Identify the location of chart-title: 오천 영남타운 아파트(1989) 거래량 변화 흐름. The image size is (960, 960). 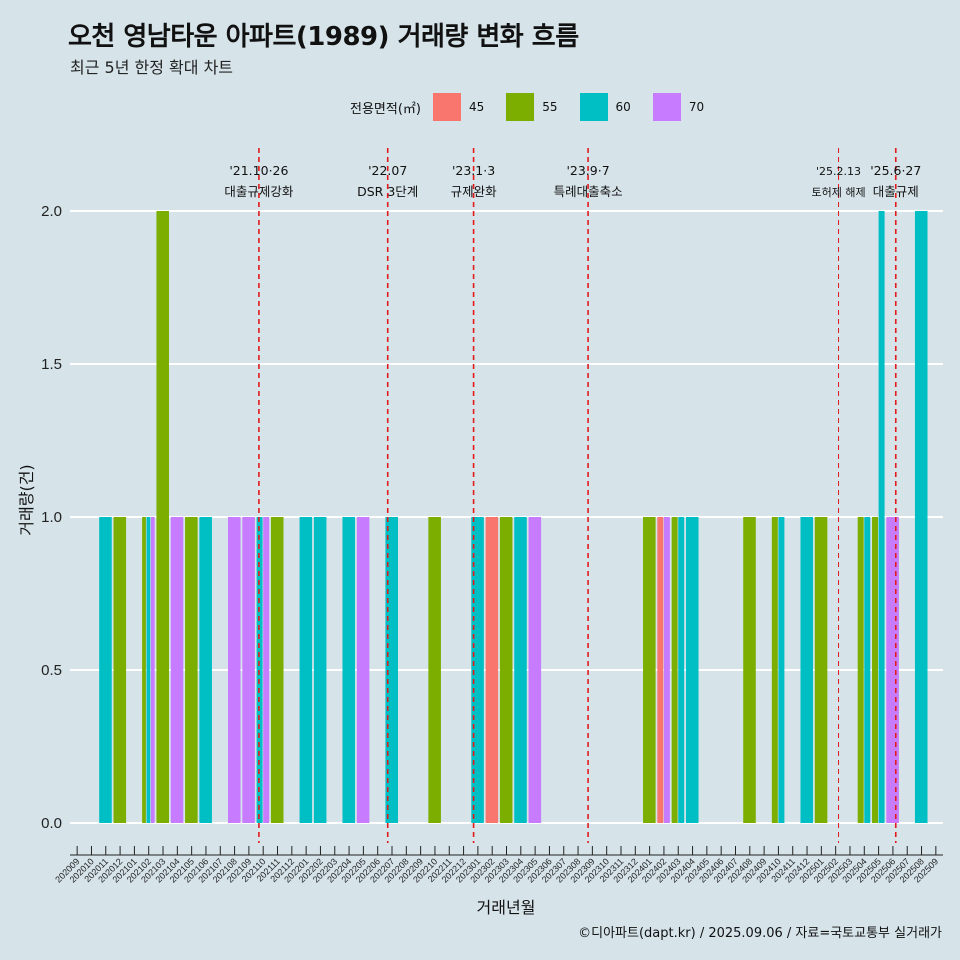
(323, 37).